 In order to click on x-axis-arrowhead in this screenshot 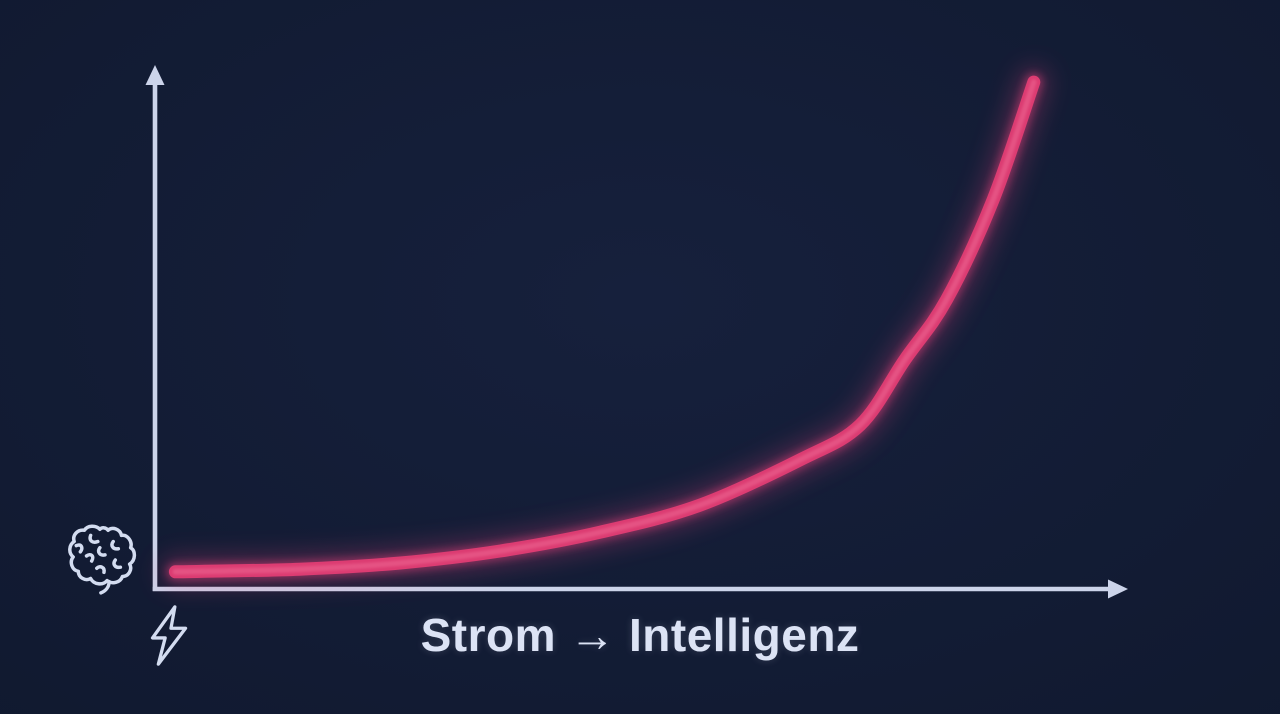, I will do `click(1118, 589)`.